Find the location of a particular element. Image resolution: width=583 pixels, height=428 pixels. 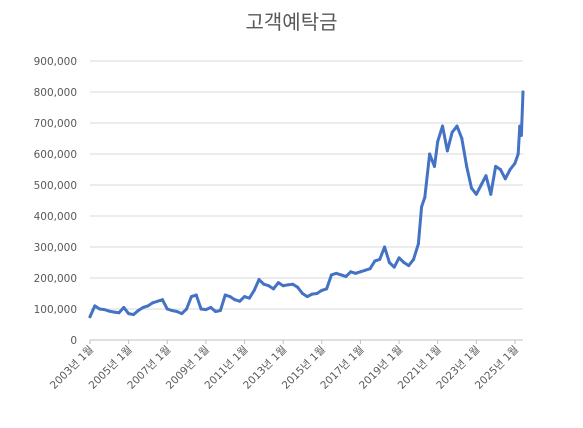

y-tick-label: 600,000 is located at coordinates (55, 155).